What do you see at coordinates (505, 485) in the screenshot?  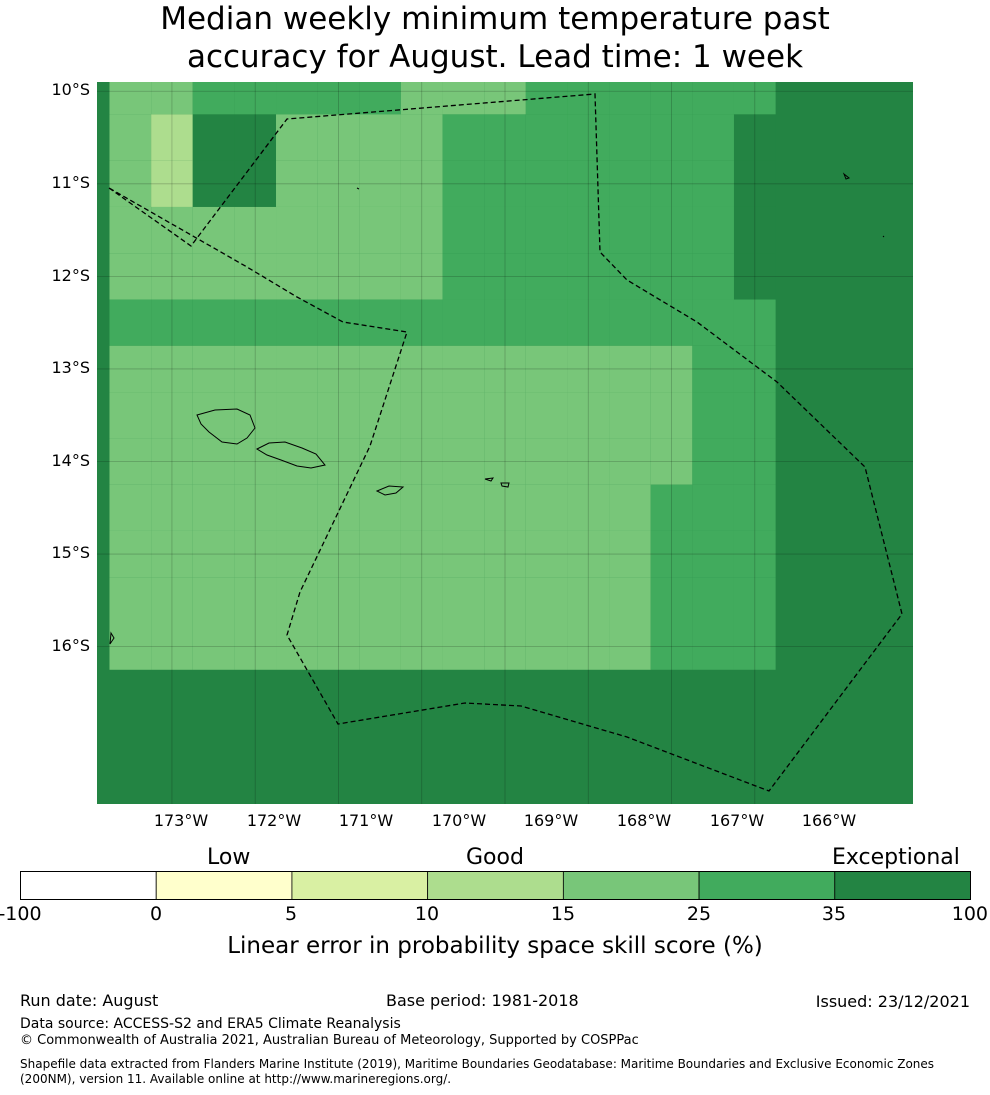 I see `island-manua-b` at bounding box center [505, 485].